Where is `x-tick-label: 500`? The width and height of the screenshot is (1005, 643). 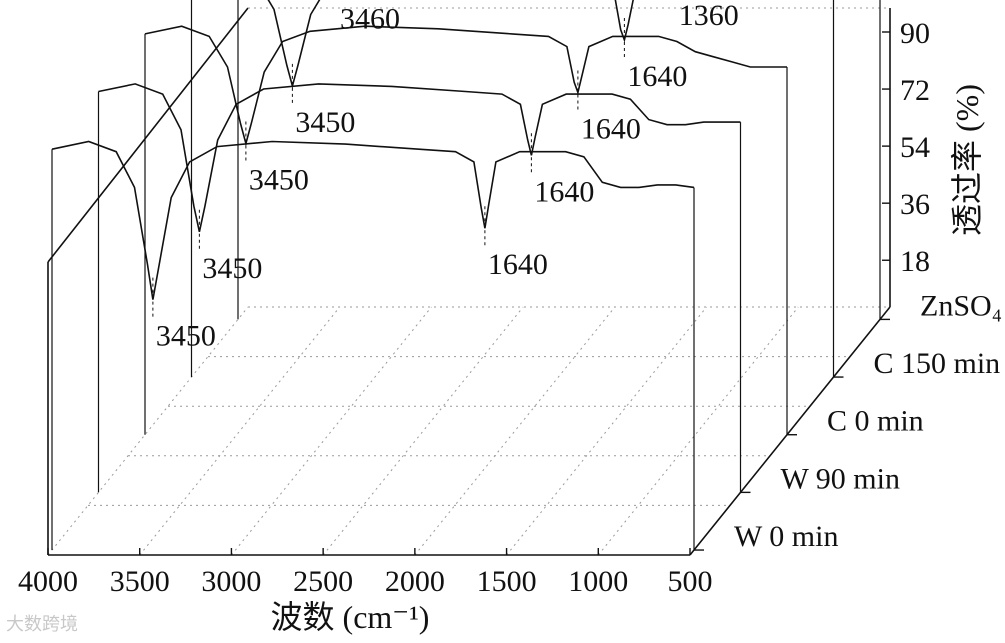 x-tick-label: 500 is located at coordinates (690, 581).